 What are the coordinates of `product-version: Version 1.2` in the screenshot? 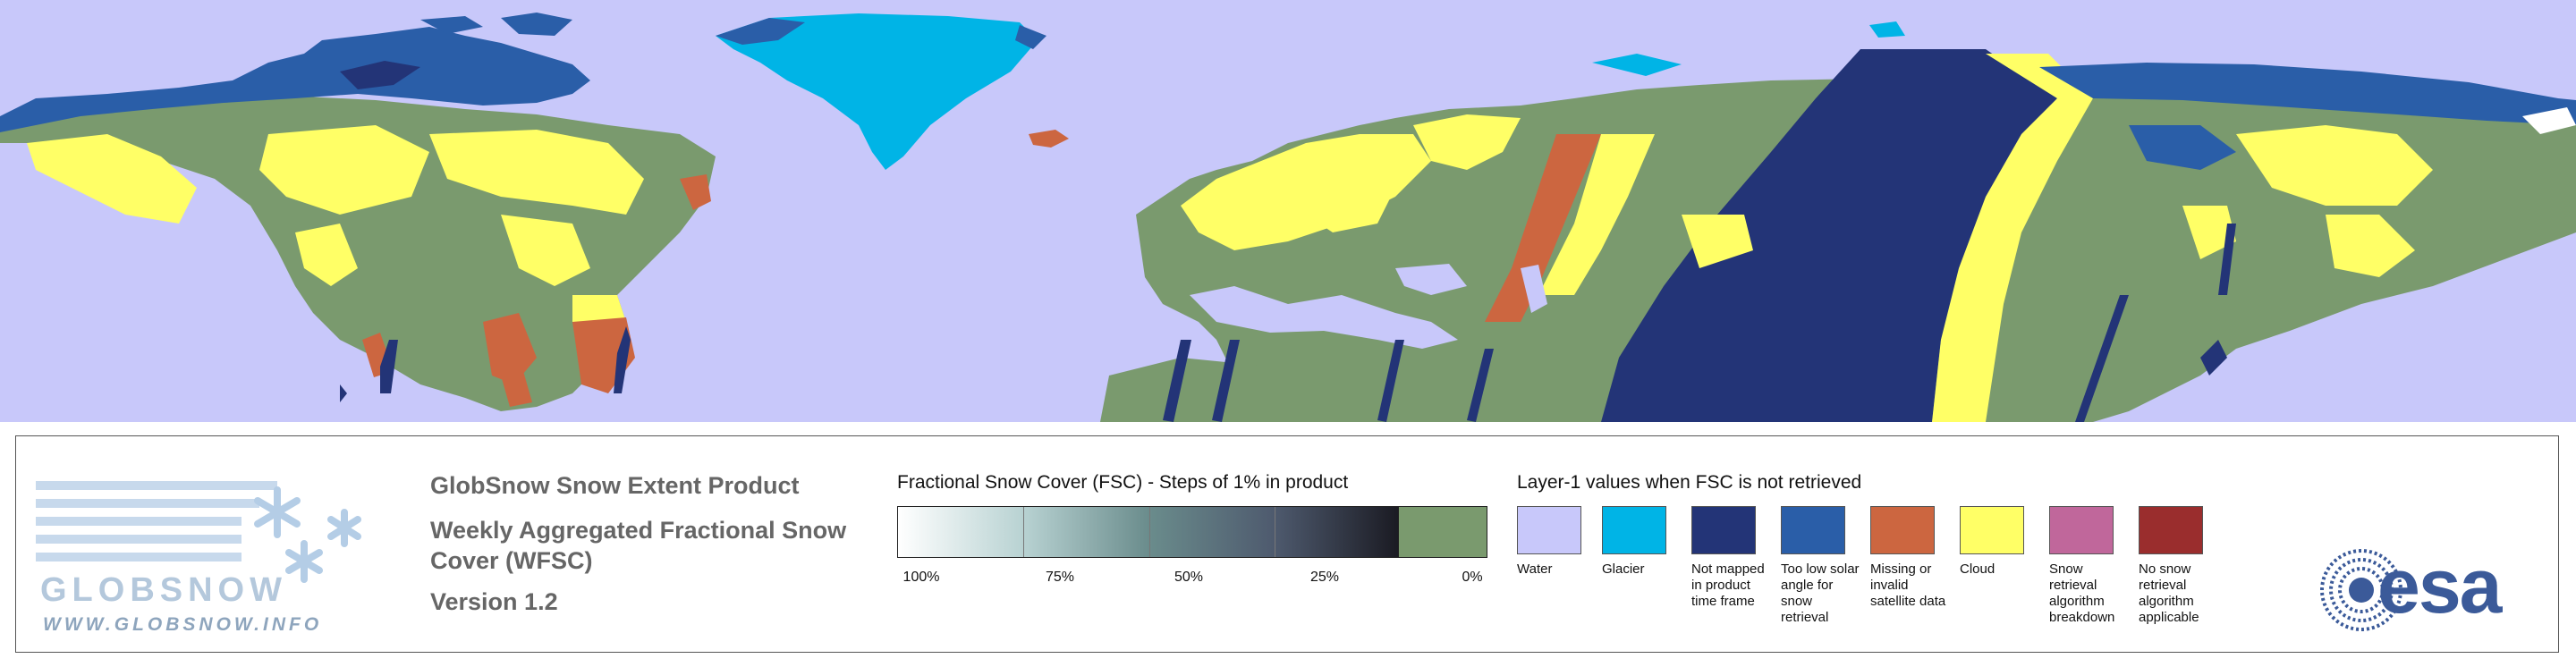 It's located at (494, 601).